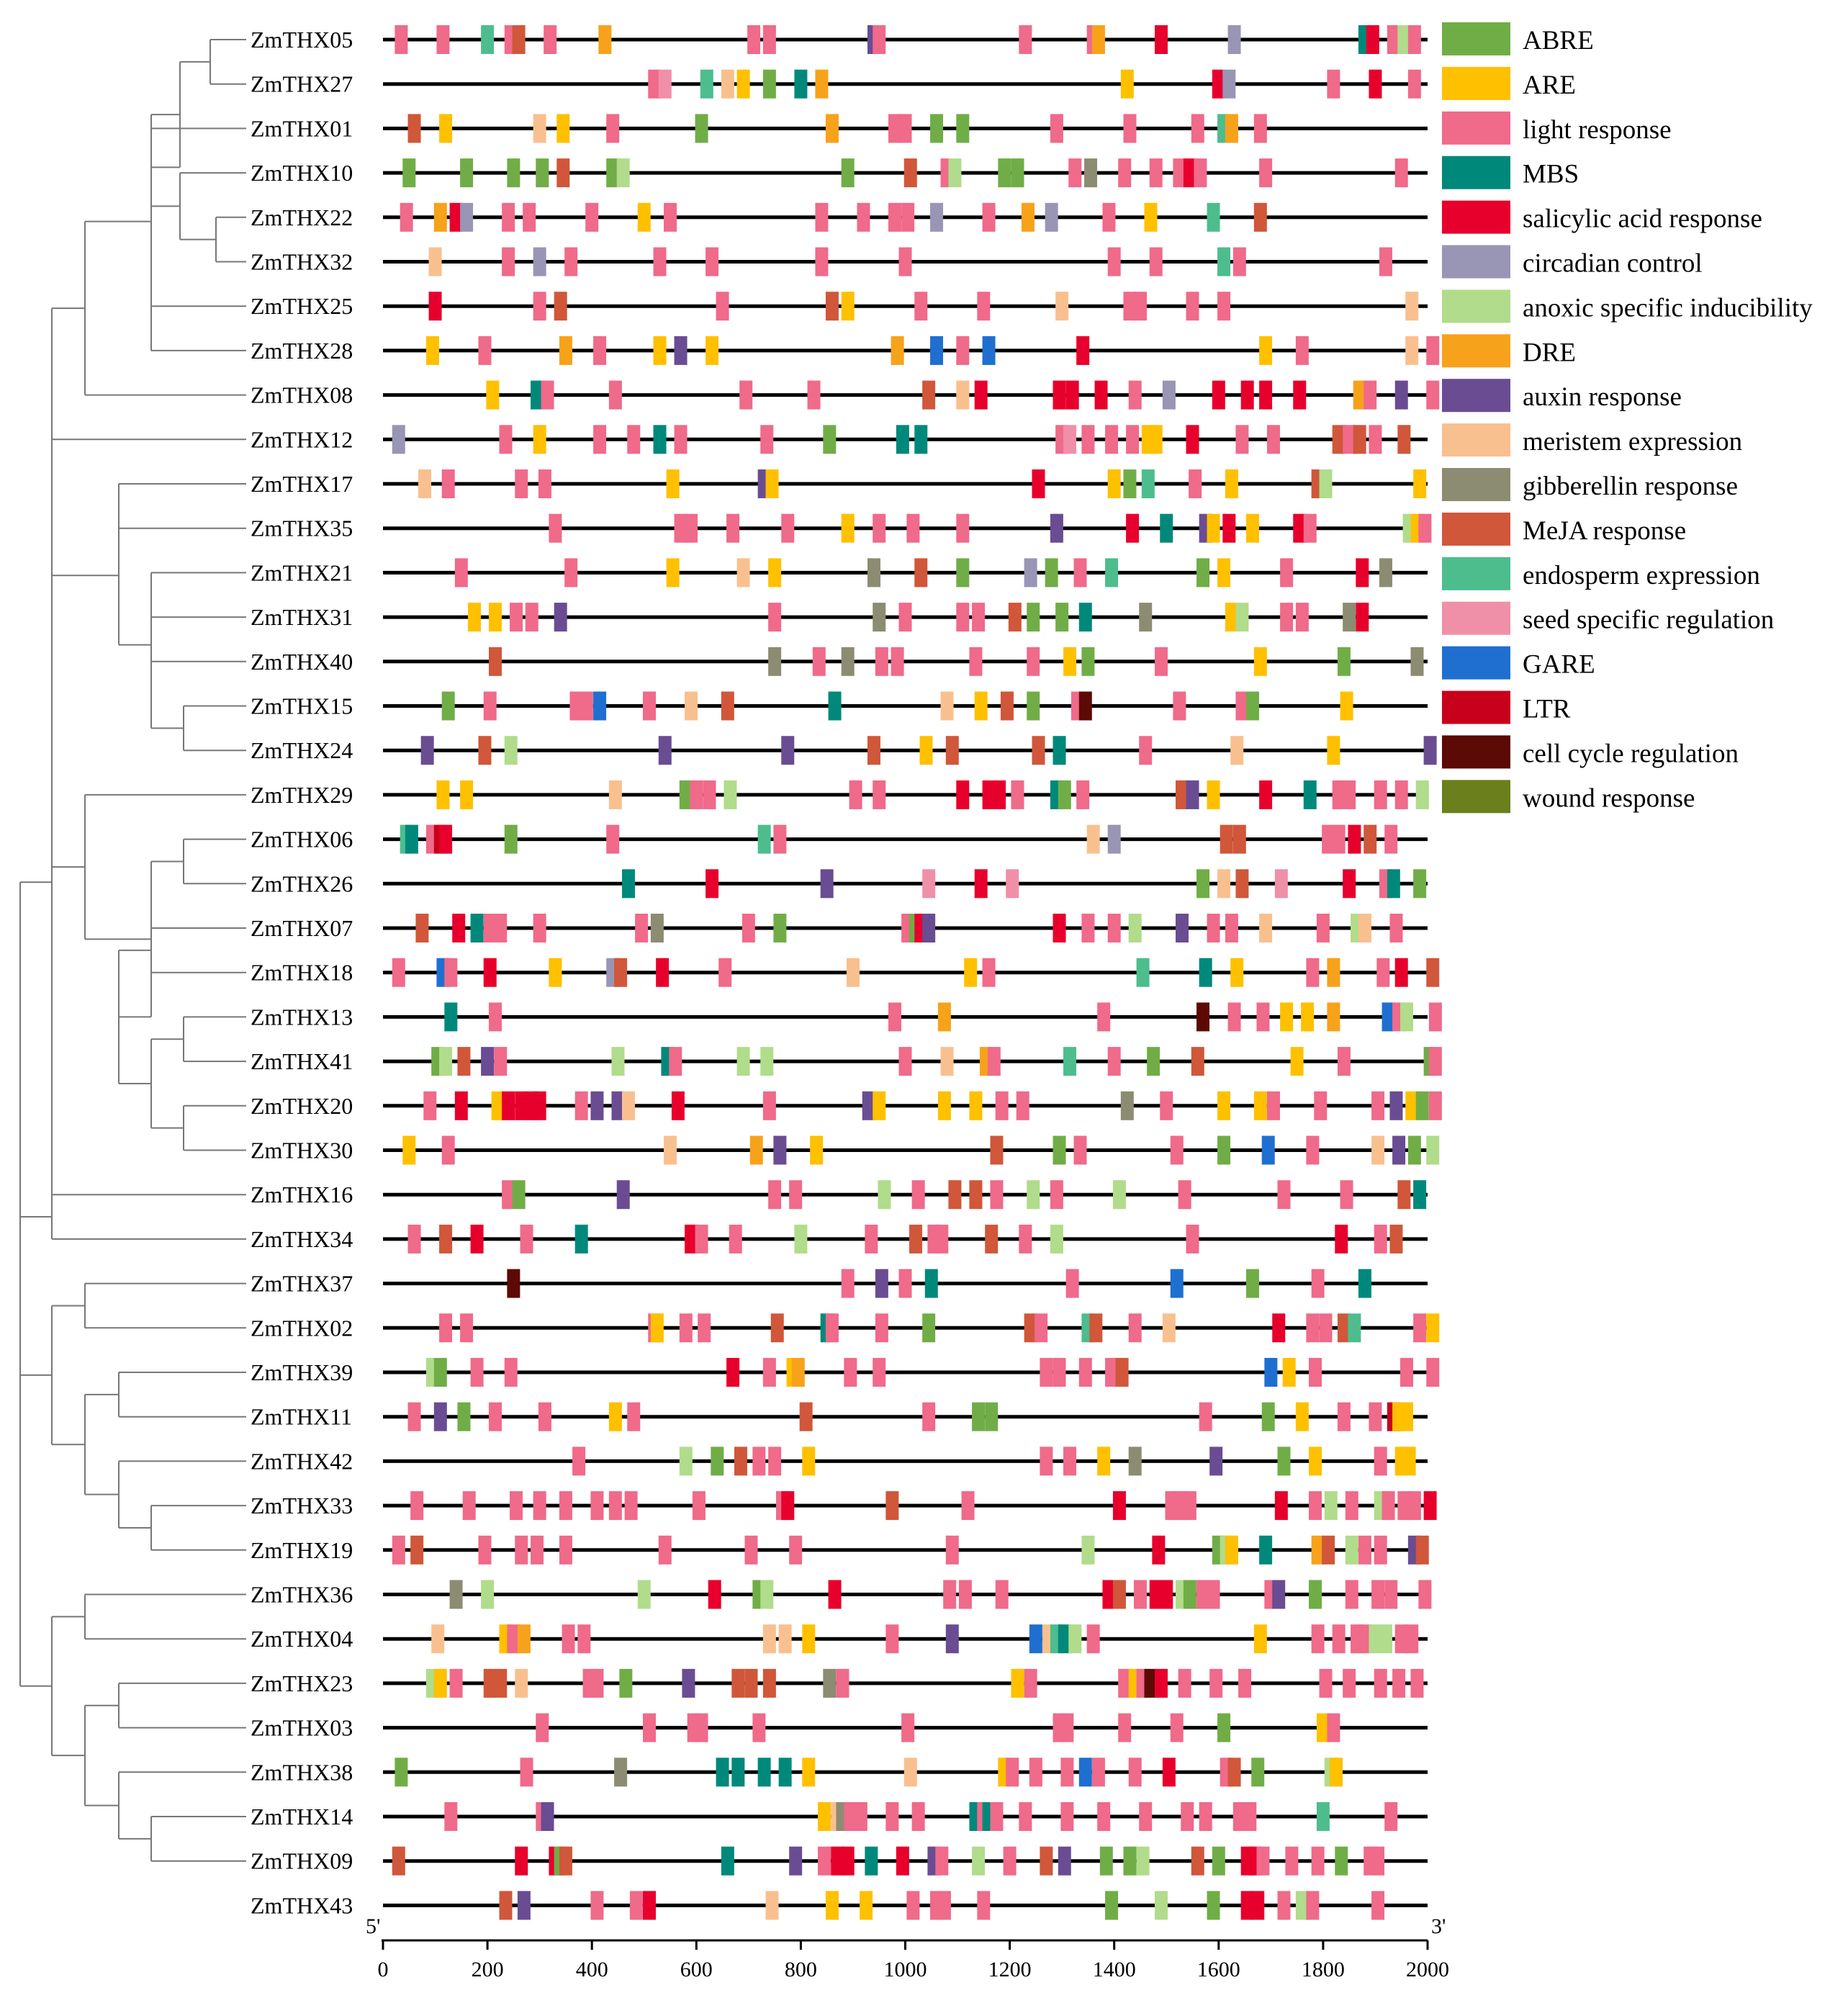 The height and width of the screenshot is (1998, 1848). Describe the element at coordinates (302, 617) in the screenshot. I see `gene-label: ZmTHX31` at that location.